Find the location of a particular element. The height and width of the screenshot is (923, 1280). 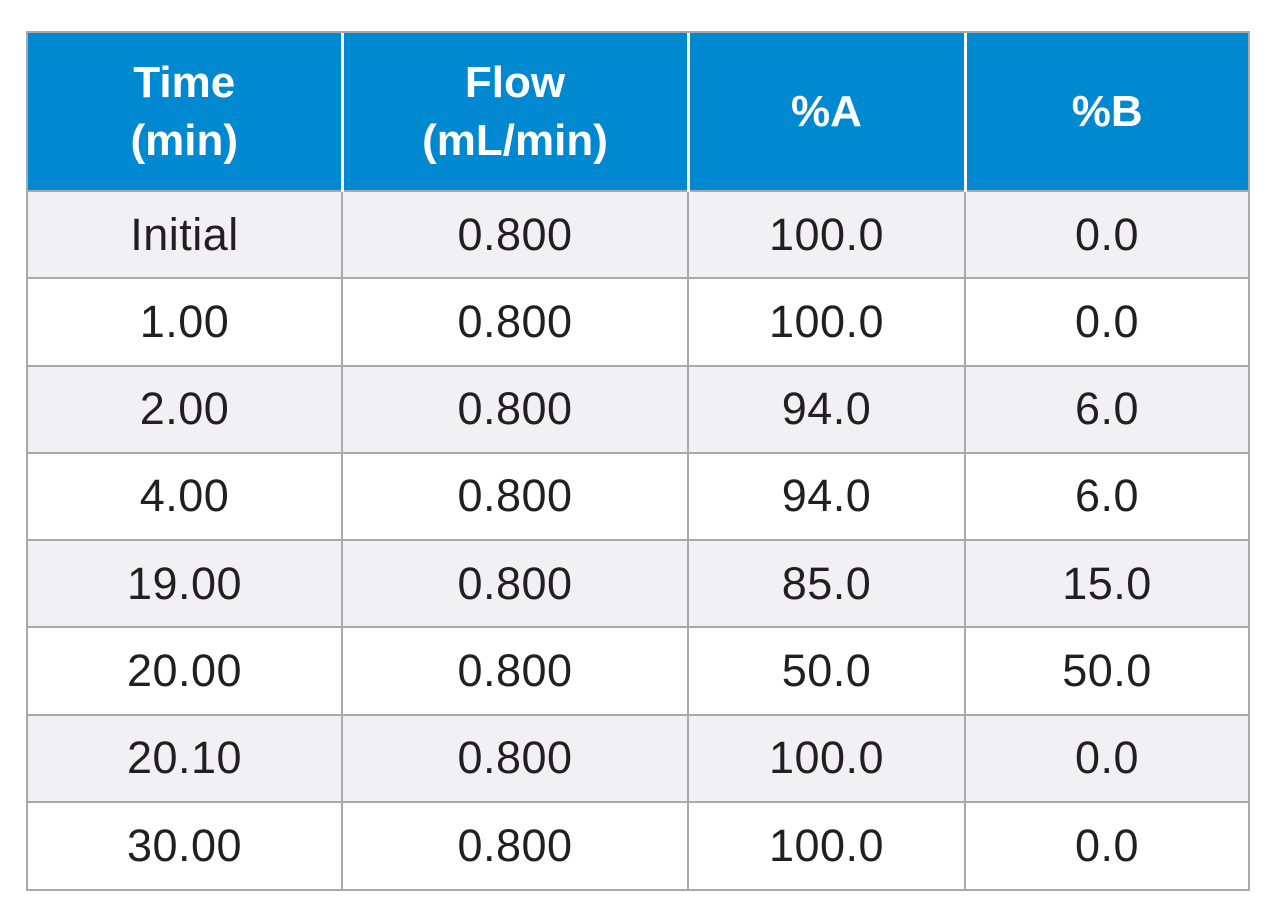

header-percent-b: %B is located at coordinates (1106, 112).